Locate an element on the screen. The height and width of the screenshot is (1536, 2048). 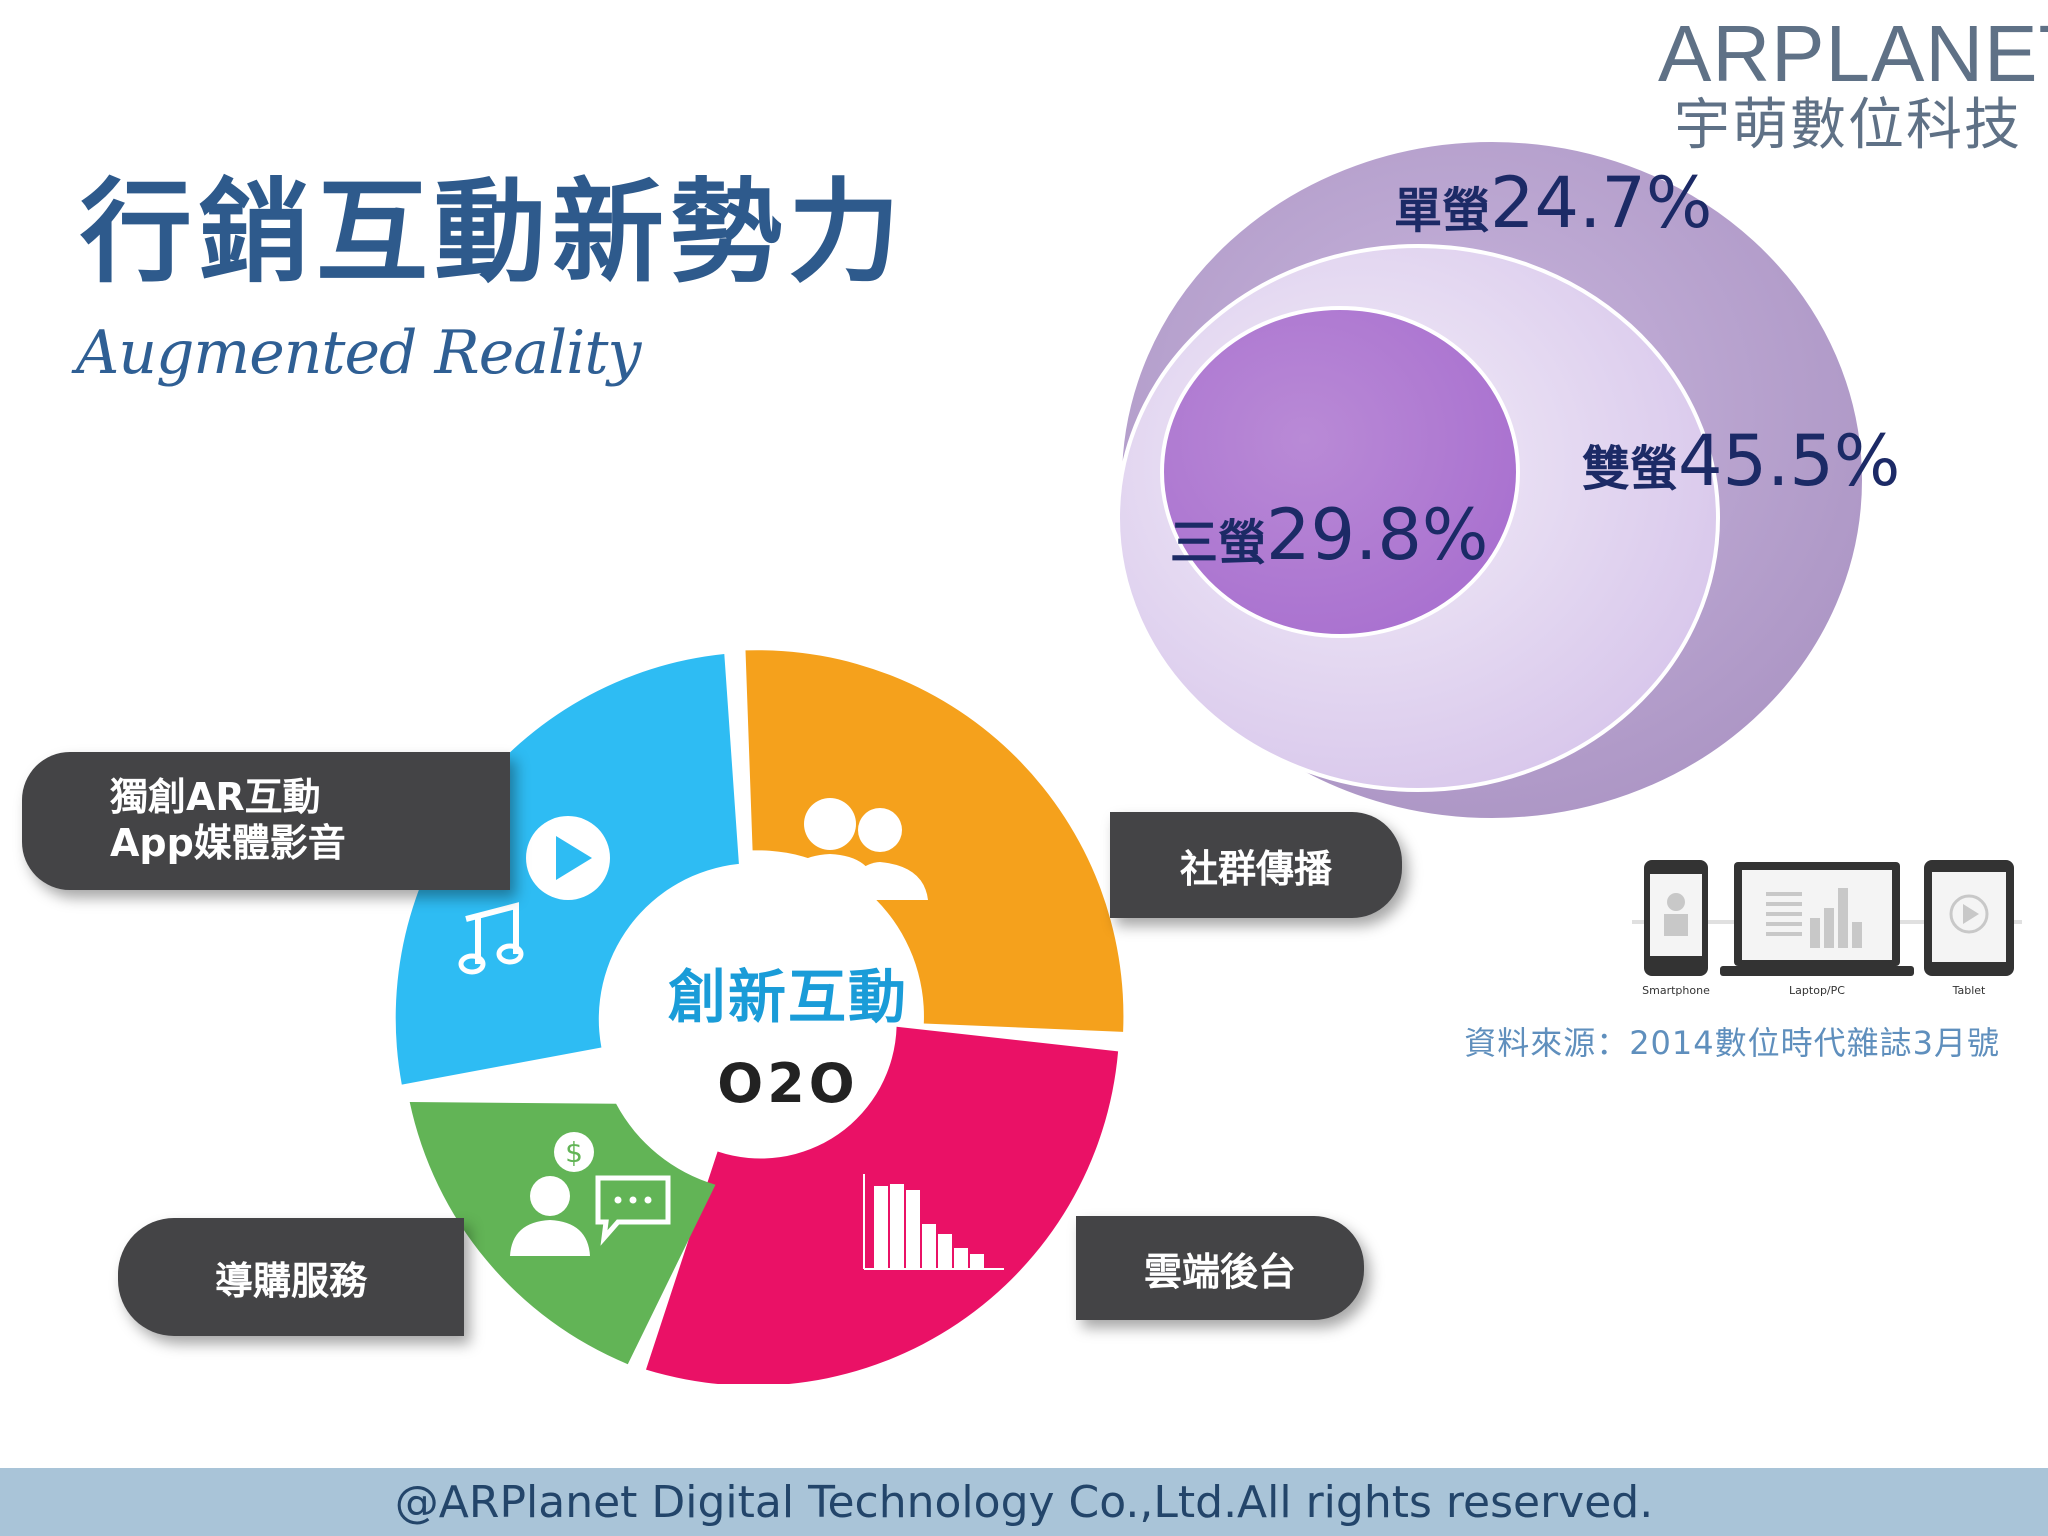
shopper-dollar-icon: $ is located at coordinates (590, 1194).